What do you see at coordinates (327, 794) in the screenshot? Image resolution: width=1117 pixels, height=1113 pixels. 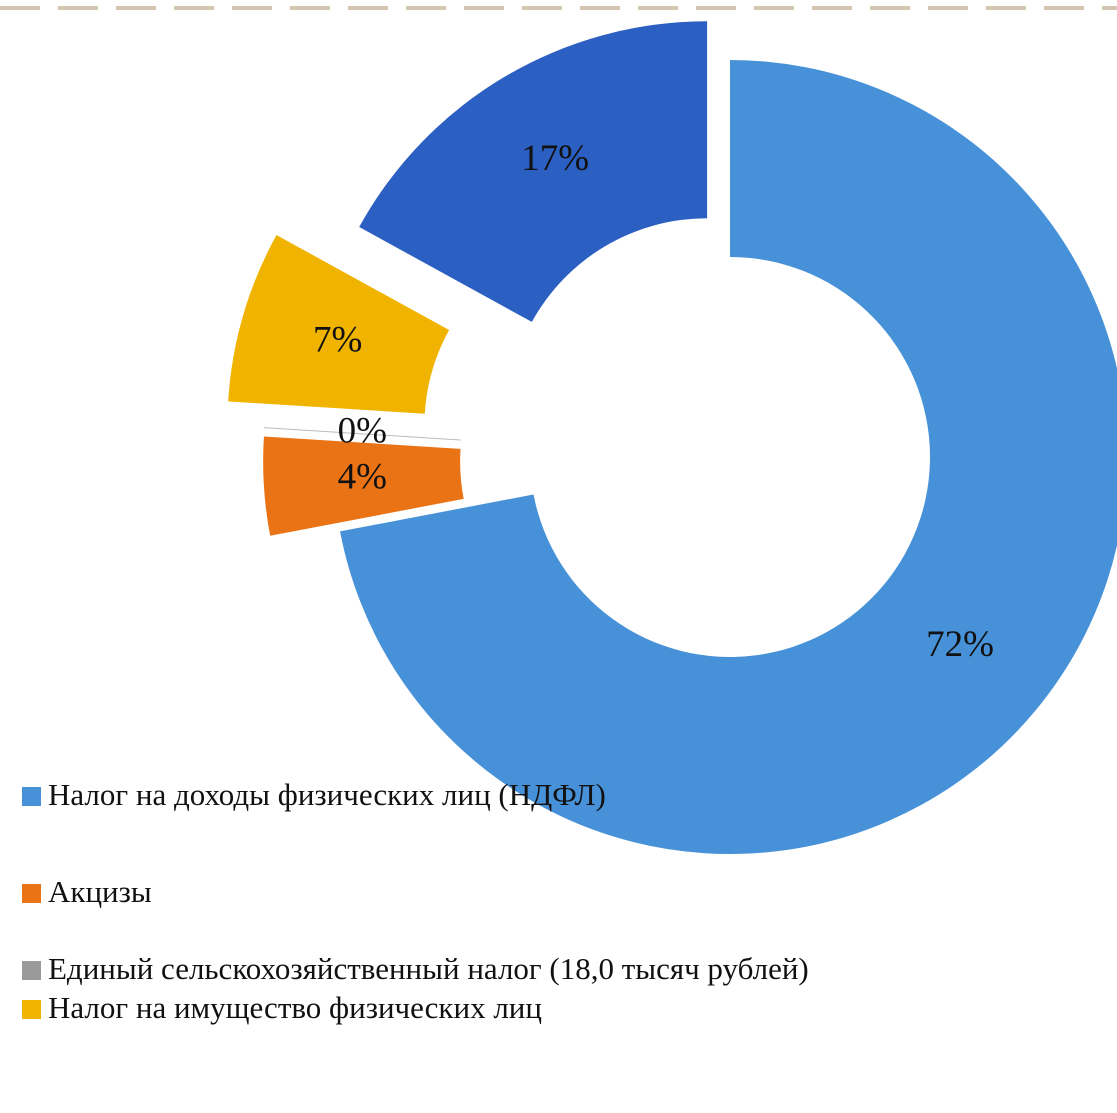 I see `legend-label: Налог на доходы физических лиц (НДФЛ)` at bounding box center [327, 794].